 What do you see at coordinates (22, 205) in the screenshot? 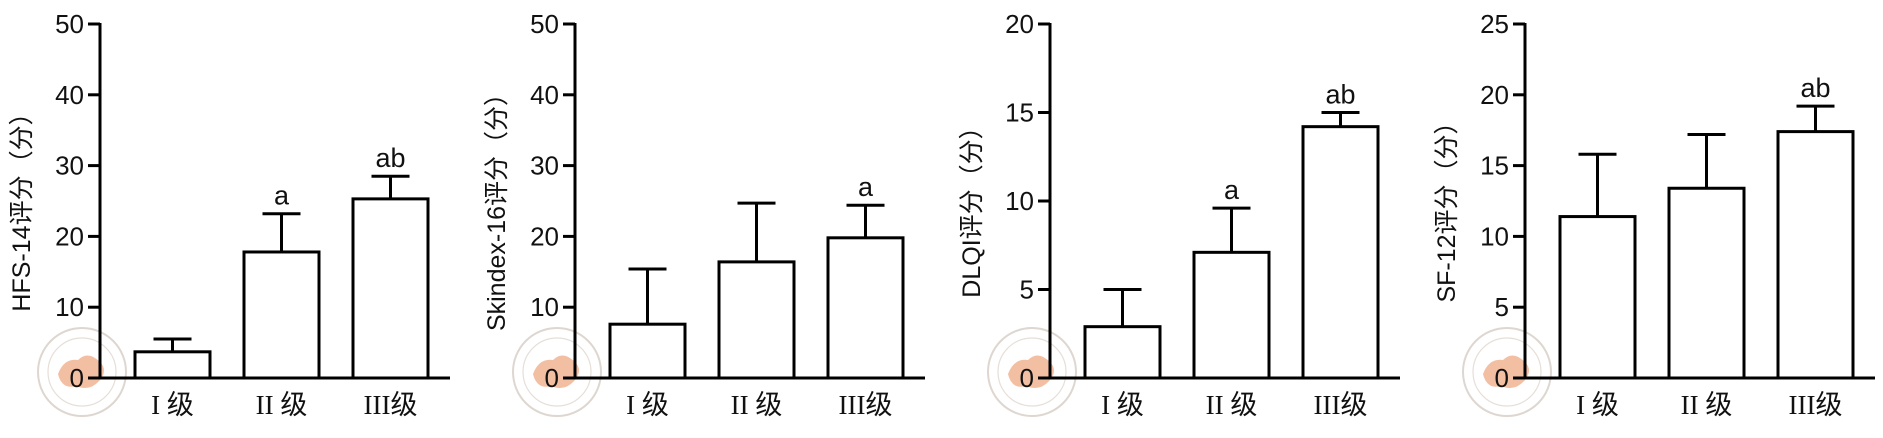
I see `y-axis-label: HFS-14评分（分）` at bounding box center [22, 205].